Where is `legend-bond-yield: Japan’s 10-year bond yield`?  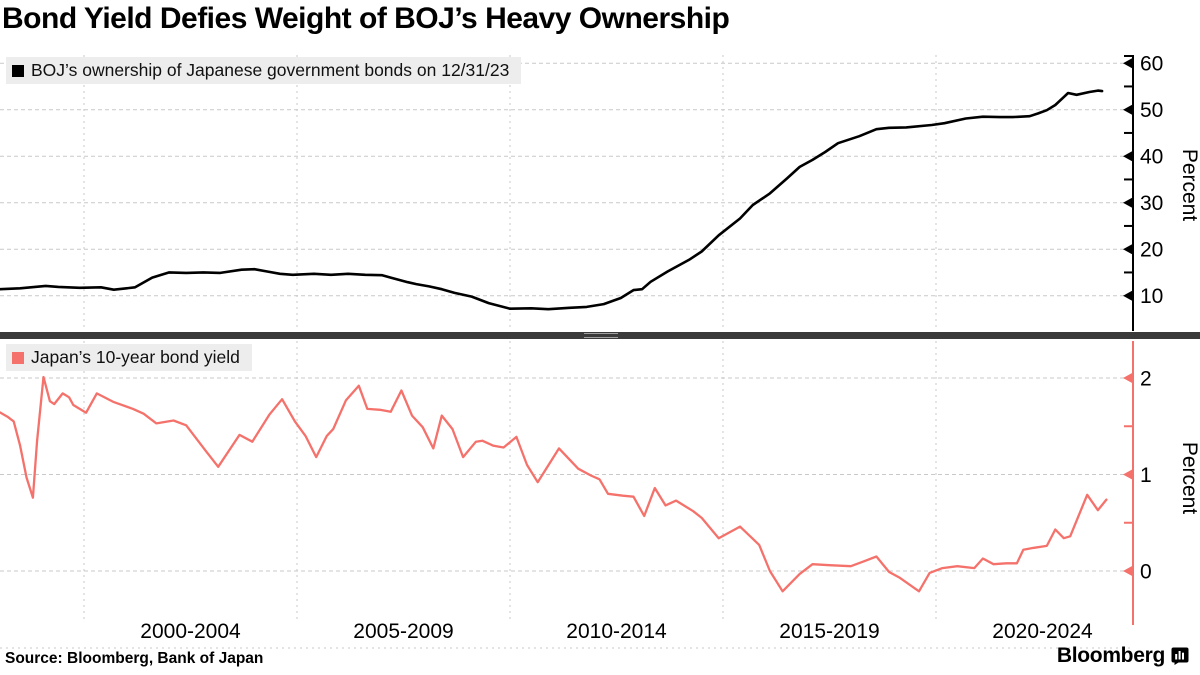 legend-bond-yield: Japan’s 10-year bond yield is located at coordinates (129, 357).